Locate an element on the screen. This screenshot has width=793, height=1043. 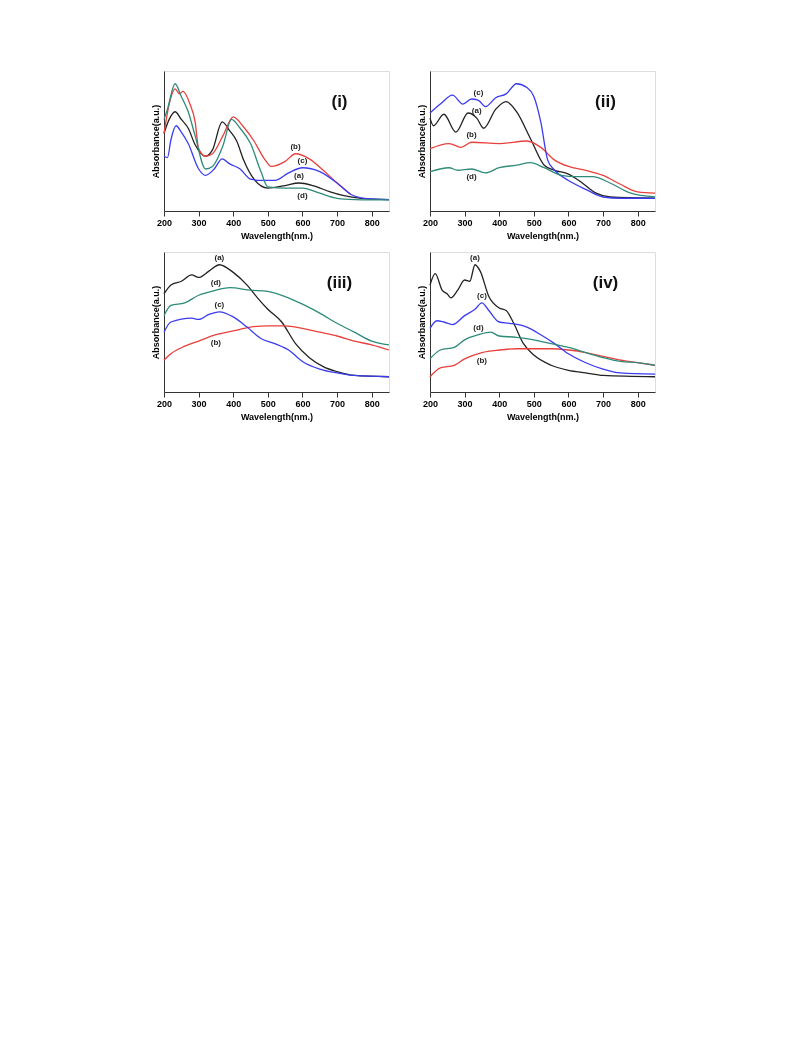
text: (ii) is located at coordinates (605, 101).